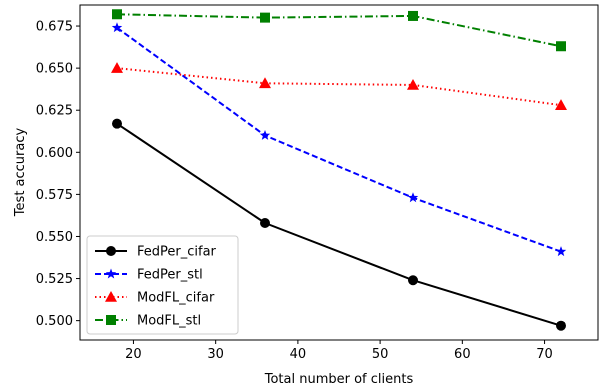  What do you see at coordinates (54, 153) in the screenshot?
I see `y-tick-label: 0.600` at bounding box center [54, 153].